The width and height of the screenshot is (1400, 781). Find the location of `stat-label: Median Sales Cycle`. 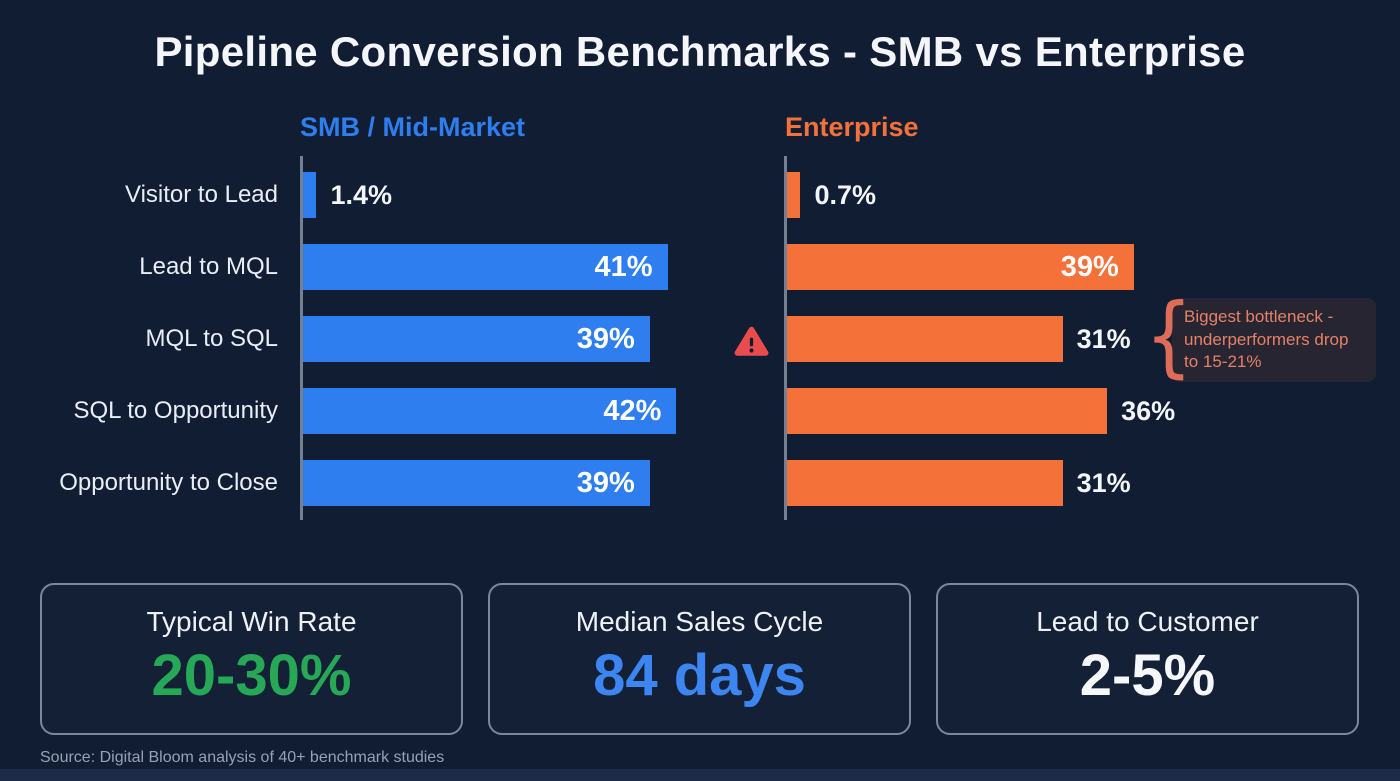

stat-label: Median Sales Cycle is located at coordinates (699, 621).